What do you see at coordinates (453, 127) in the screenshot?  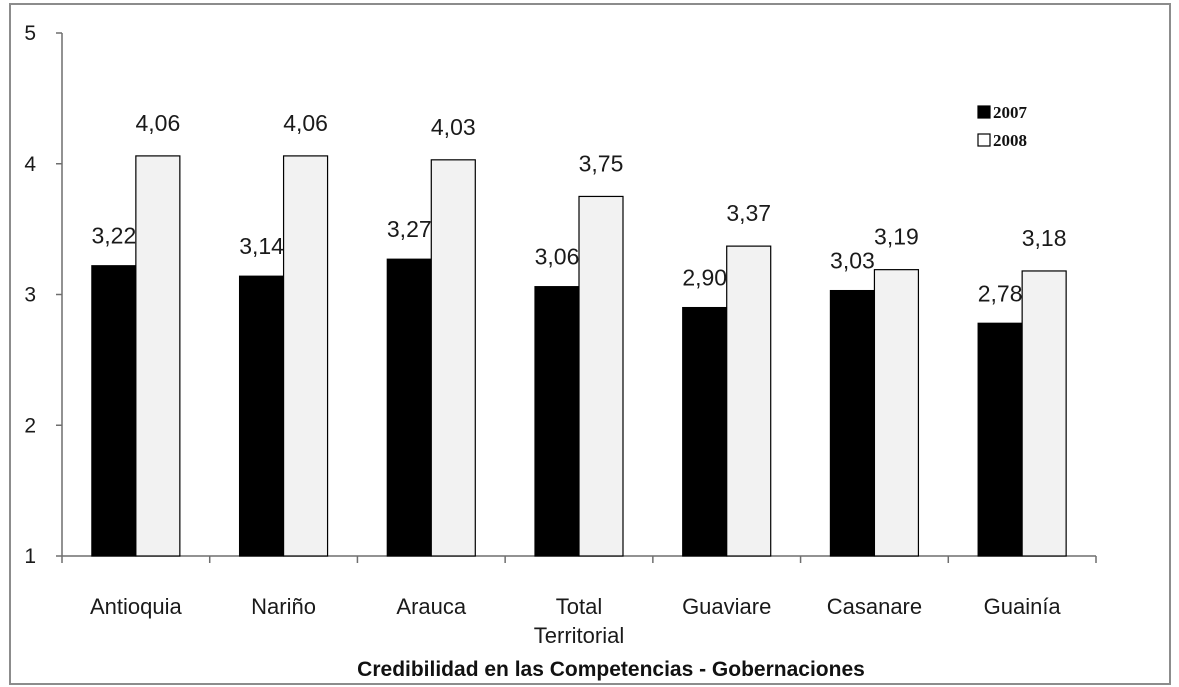 I see `data-label-2008: 4,03` at bounding box center [453, 127].